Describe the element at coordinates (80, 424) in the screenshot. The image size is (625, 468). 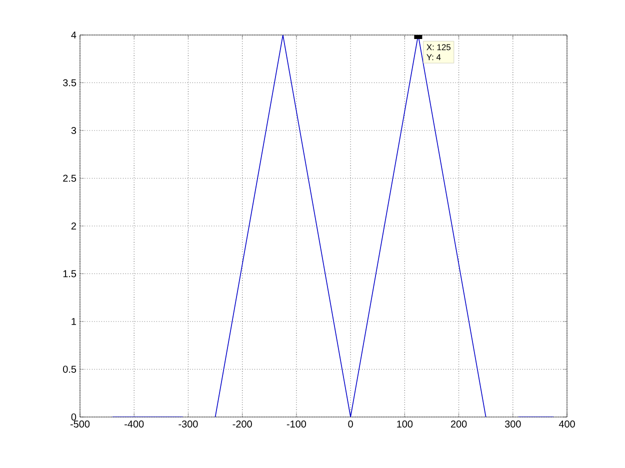
I see `x-tick-label: -500` at that location.